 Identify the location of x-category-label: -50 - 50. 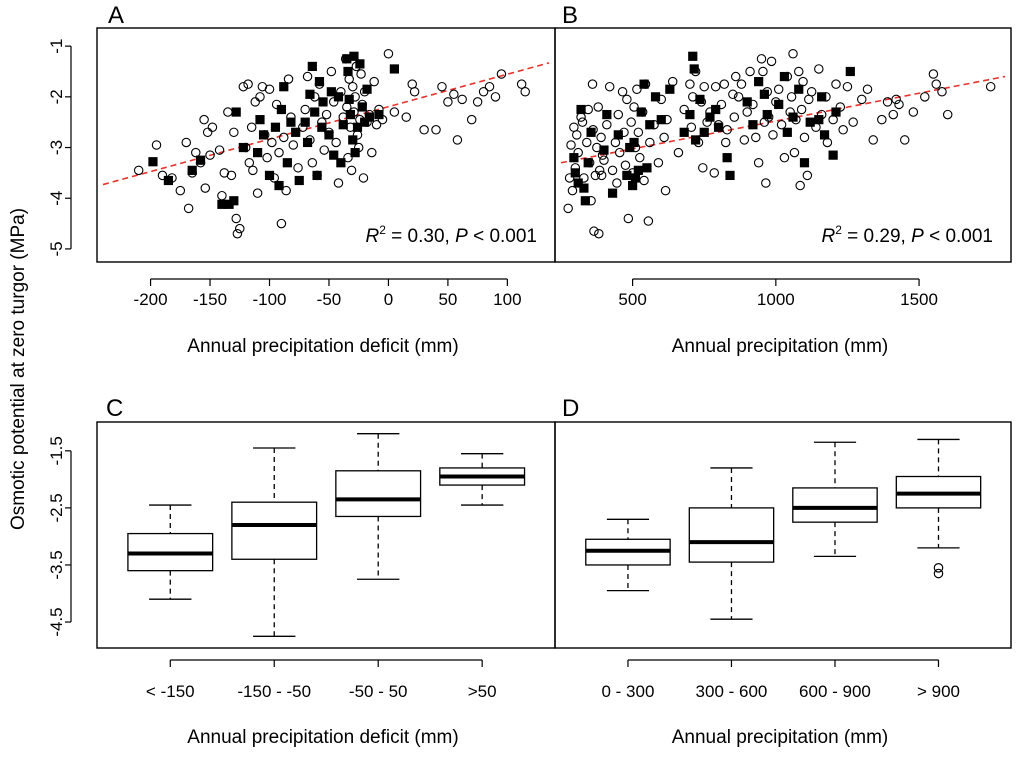
(378, 691).